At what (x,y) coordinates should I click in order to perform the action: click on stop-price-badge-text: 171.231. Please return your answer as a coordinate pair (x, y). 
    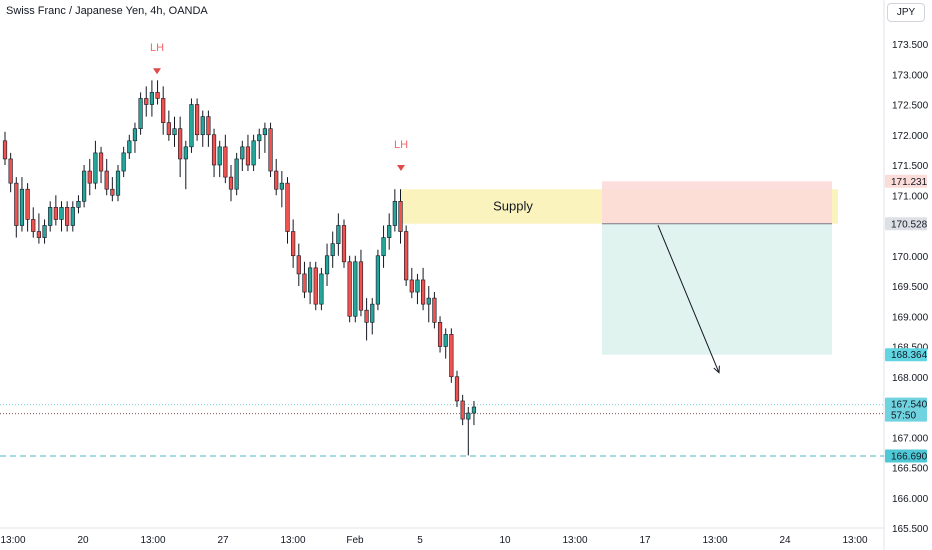
    Looking at the image, I should click on (909, 182).